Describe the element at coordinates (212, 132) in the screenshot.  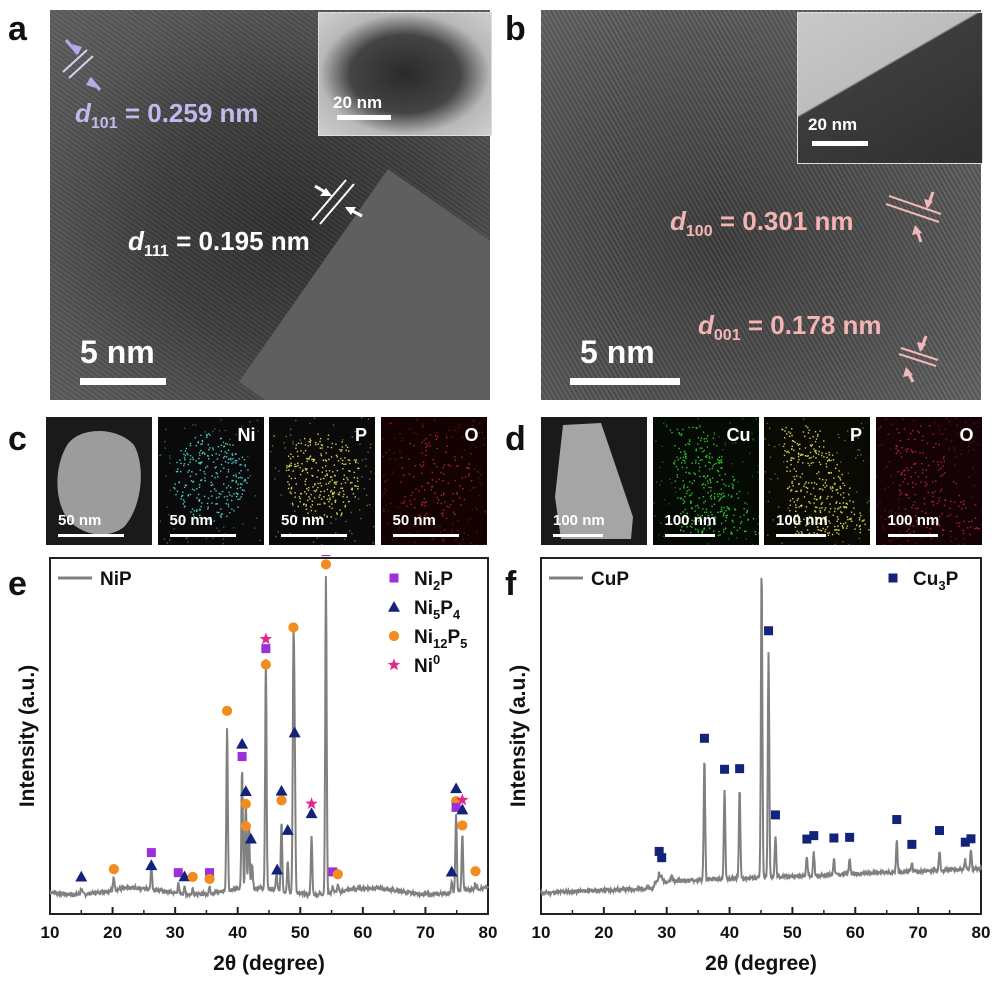
I see `lattice-fringe-markers-a` at that location.